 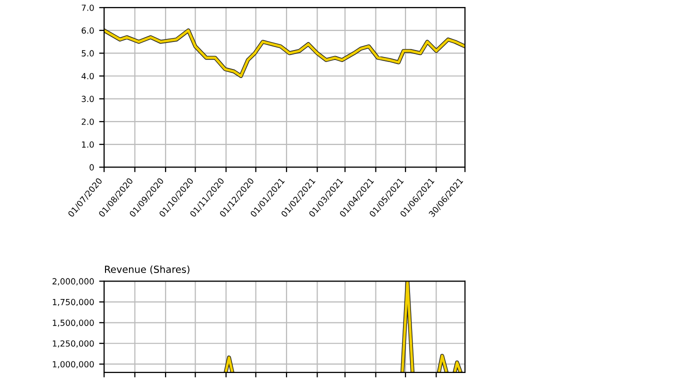 I want to click on y-tick-label: 4.0, so click(x=88, y=76).